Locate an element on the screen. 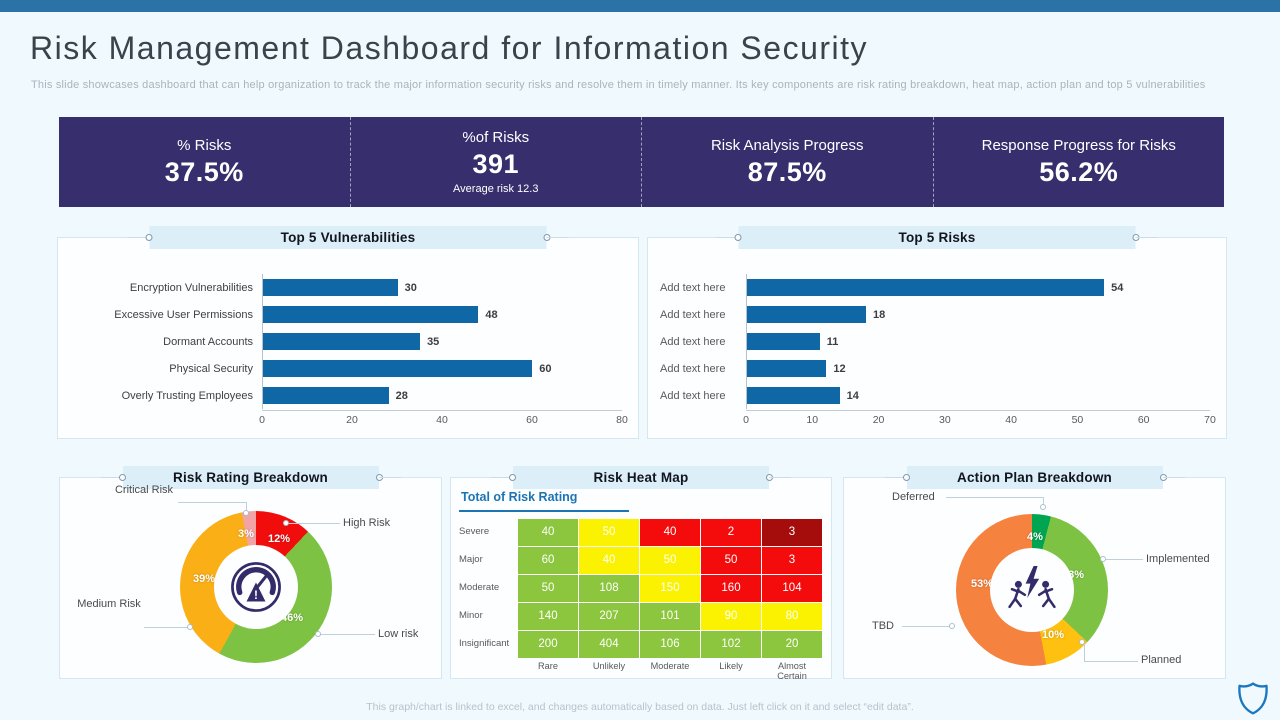 This screenshot has height=720, width=1280. category-label: Excessive User Permissions is located at coordinates (183, 314).